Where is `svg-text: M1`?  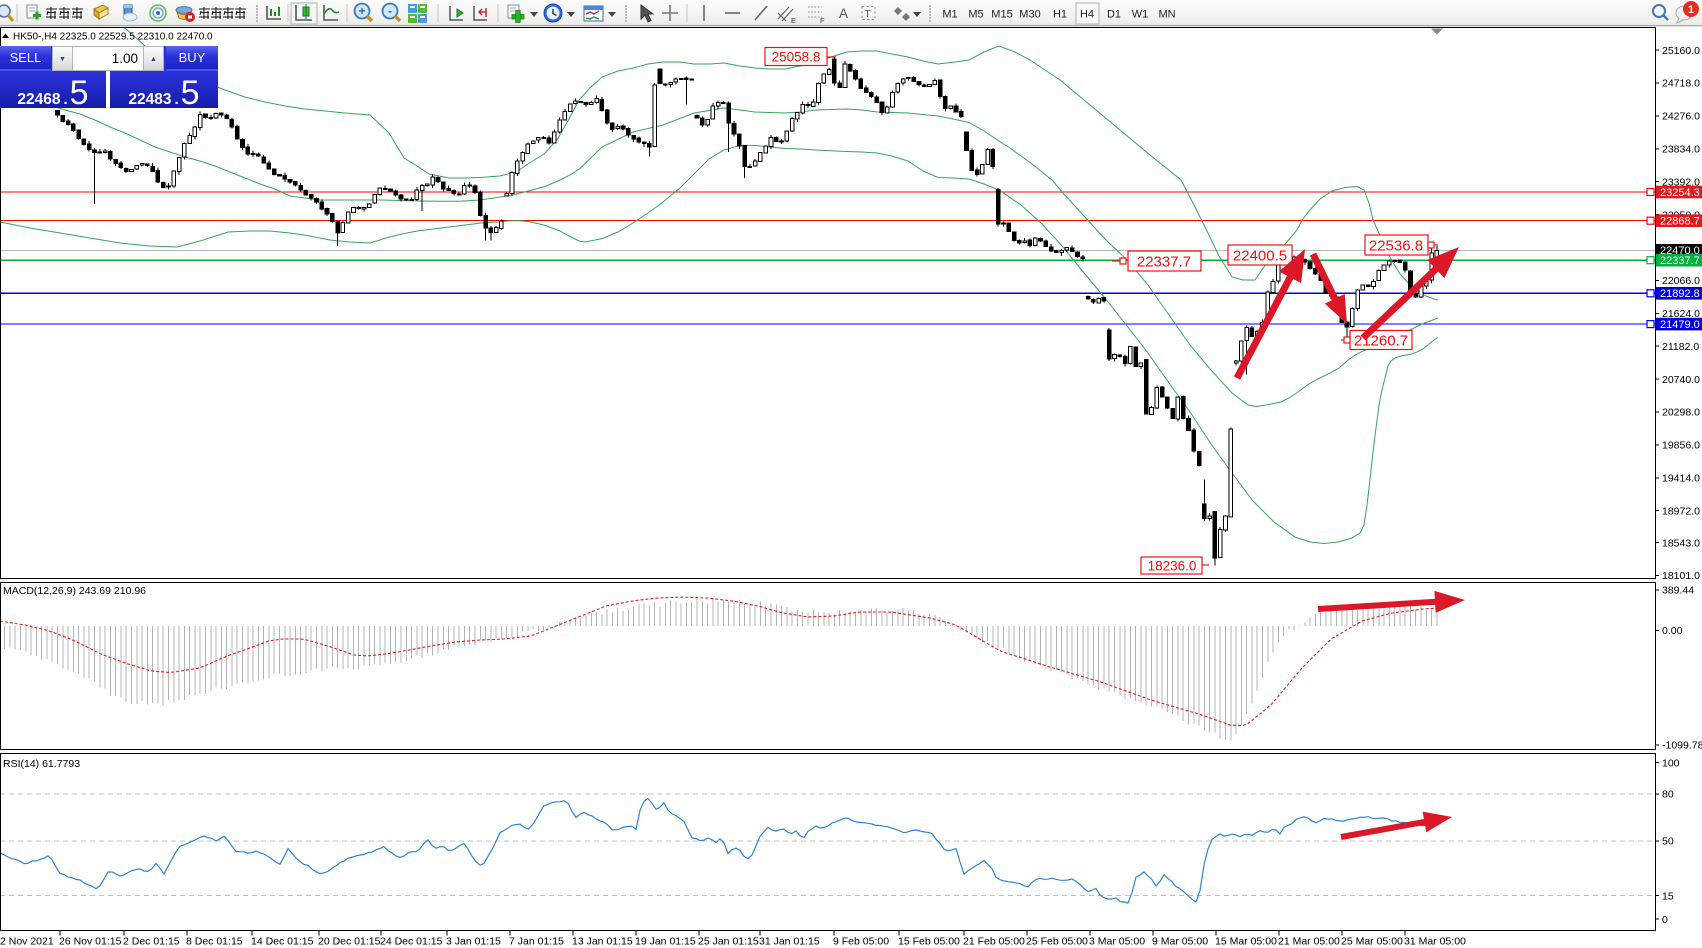 svg-text: M1 is located at coordinates (949, 15).